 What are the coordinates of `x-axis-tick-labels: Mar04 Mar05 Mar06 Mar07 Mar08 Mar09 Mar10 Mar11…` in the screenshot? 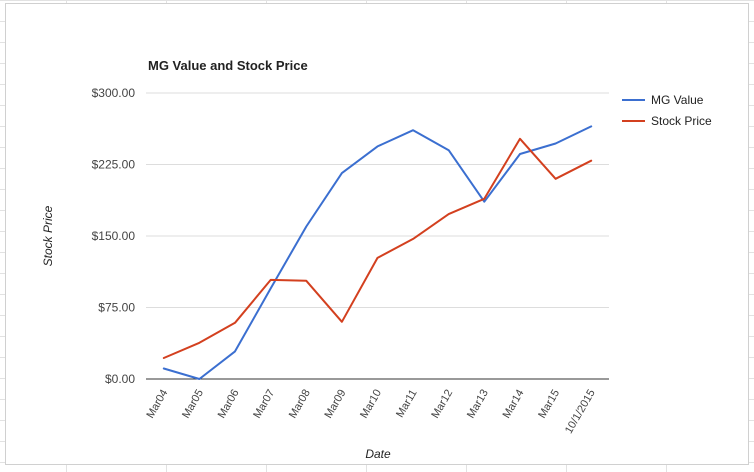 It's located at (370, 412).